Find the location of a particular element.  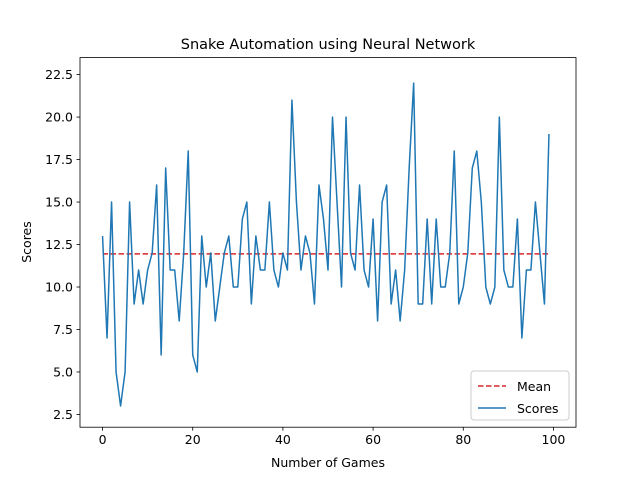

y-tick-label: 2.5 is located at coordinates (63, 414).